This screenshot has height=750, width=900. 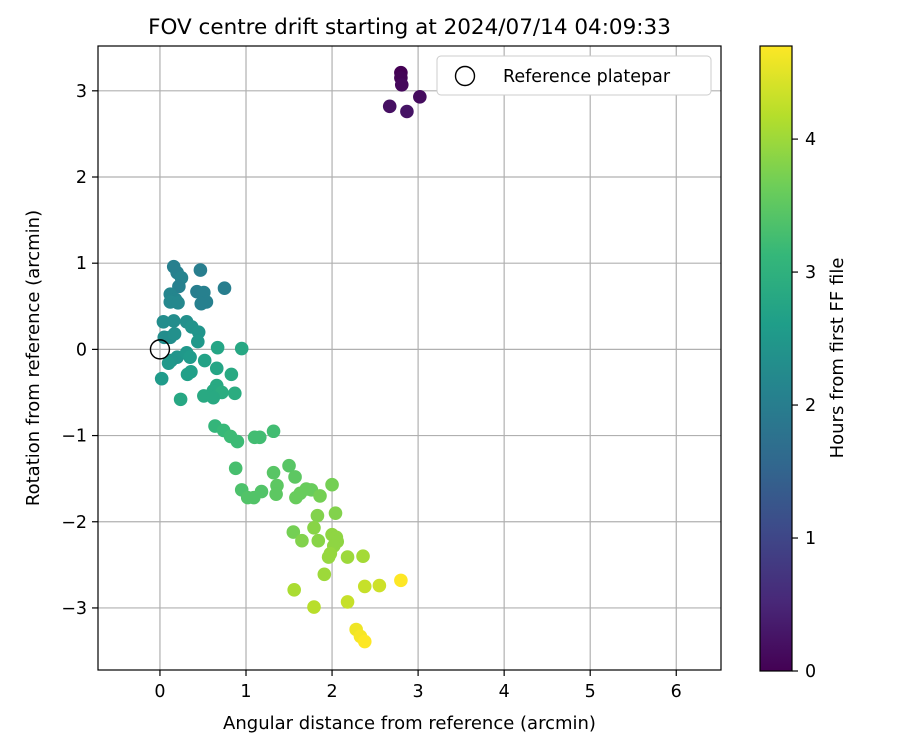 I want to click on x-tick-label: 6, so click(x=676, y=692).